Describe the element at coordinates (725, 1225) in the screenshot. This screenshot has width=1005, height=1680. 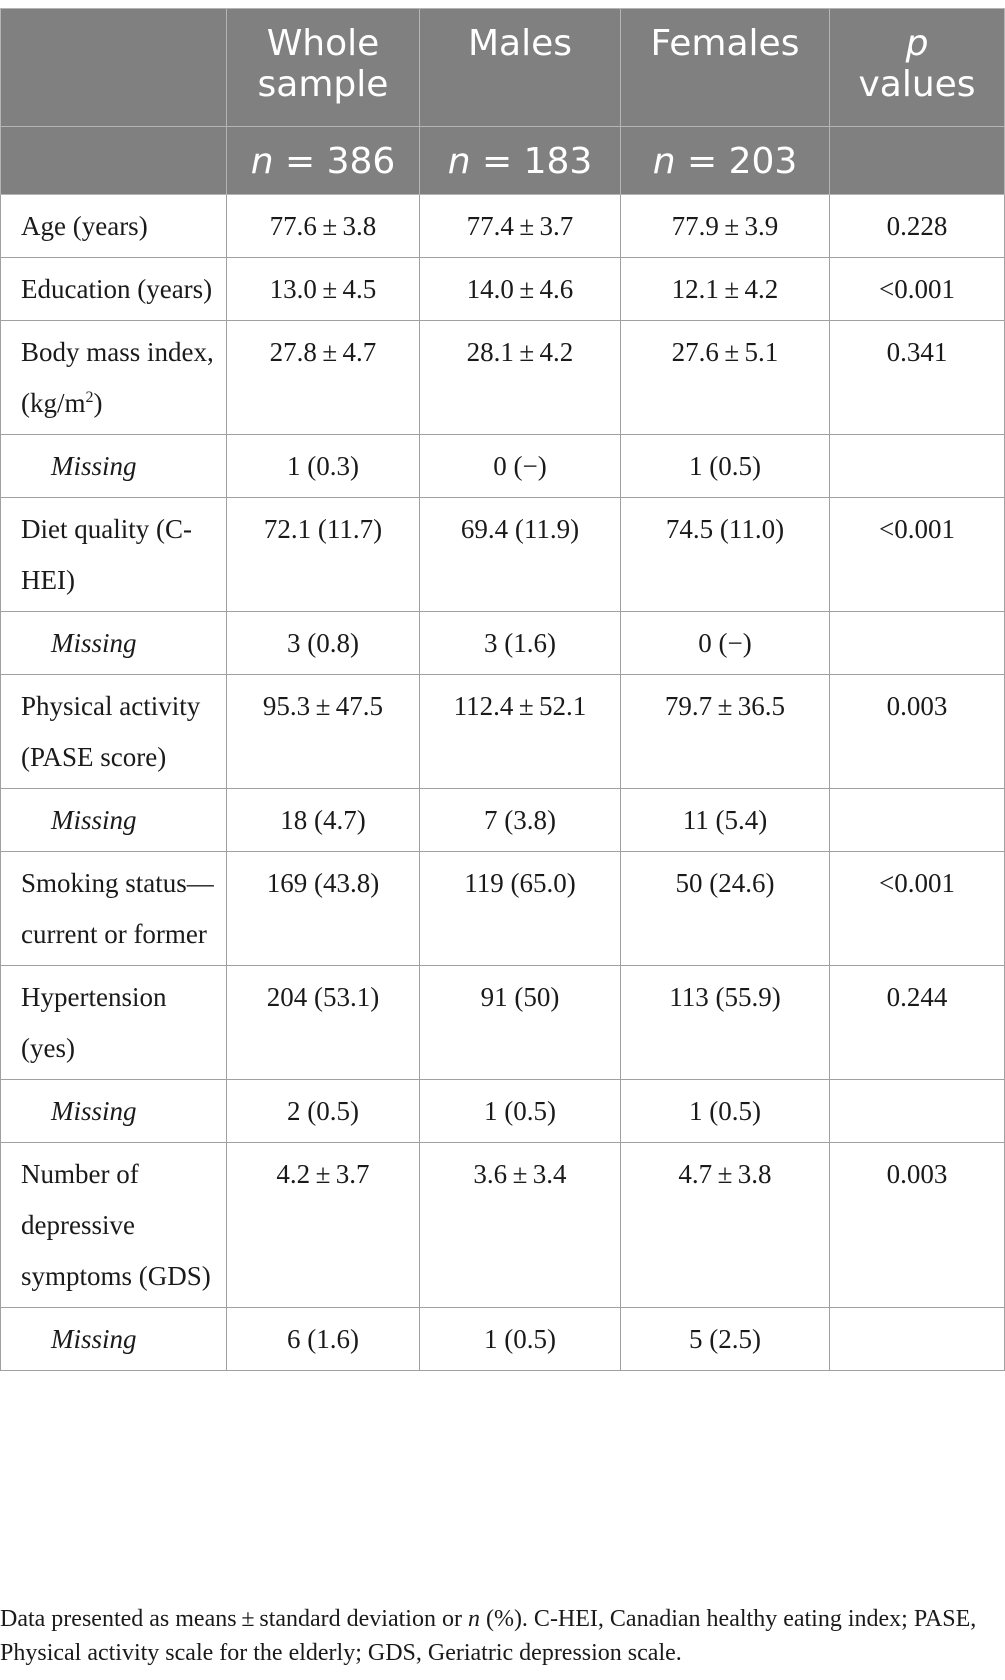
I see `cell-females: 4.7 ± 3.8` at that location.